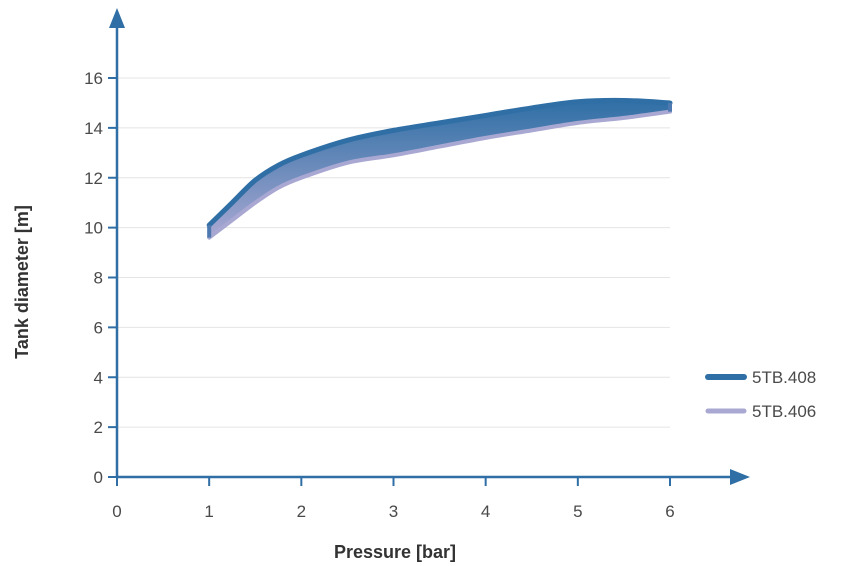 The width and height of the screenshot is (852, 566). I want to click on y-tick-label-10: 10, so click(93, 228).